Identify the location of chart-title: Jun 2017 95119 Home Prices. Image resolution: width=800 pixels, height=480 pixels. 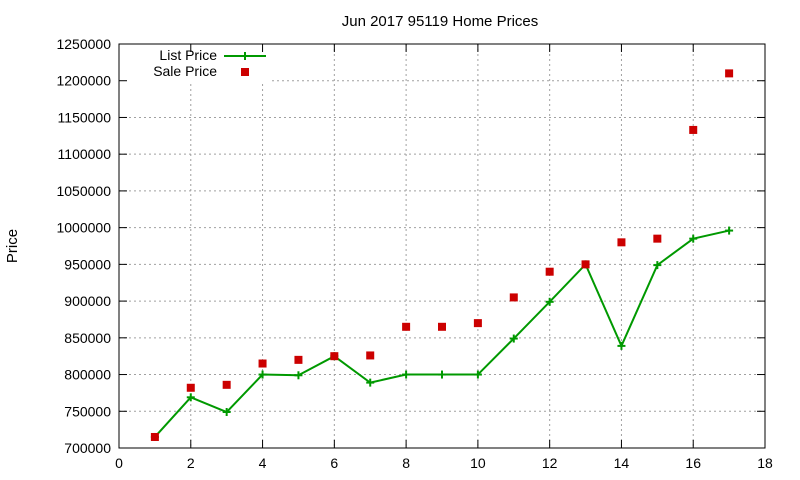
(440, 21).